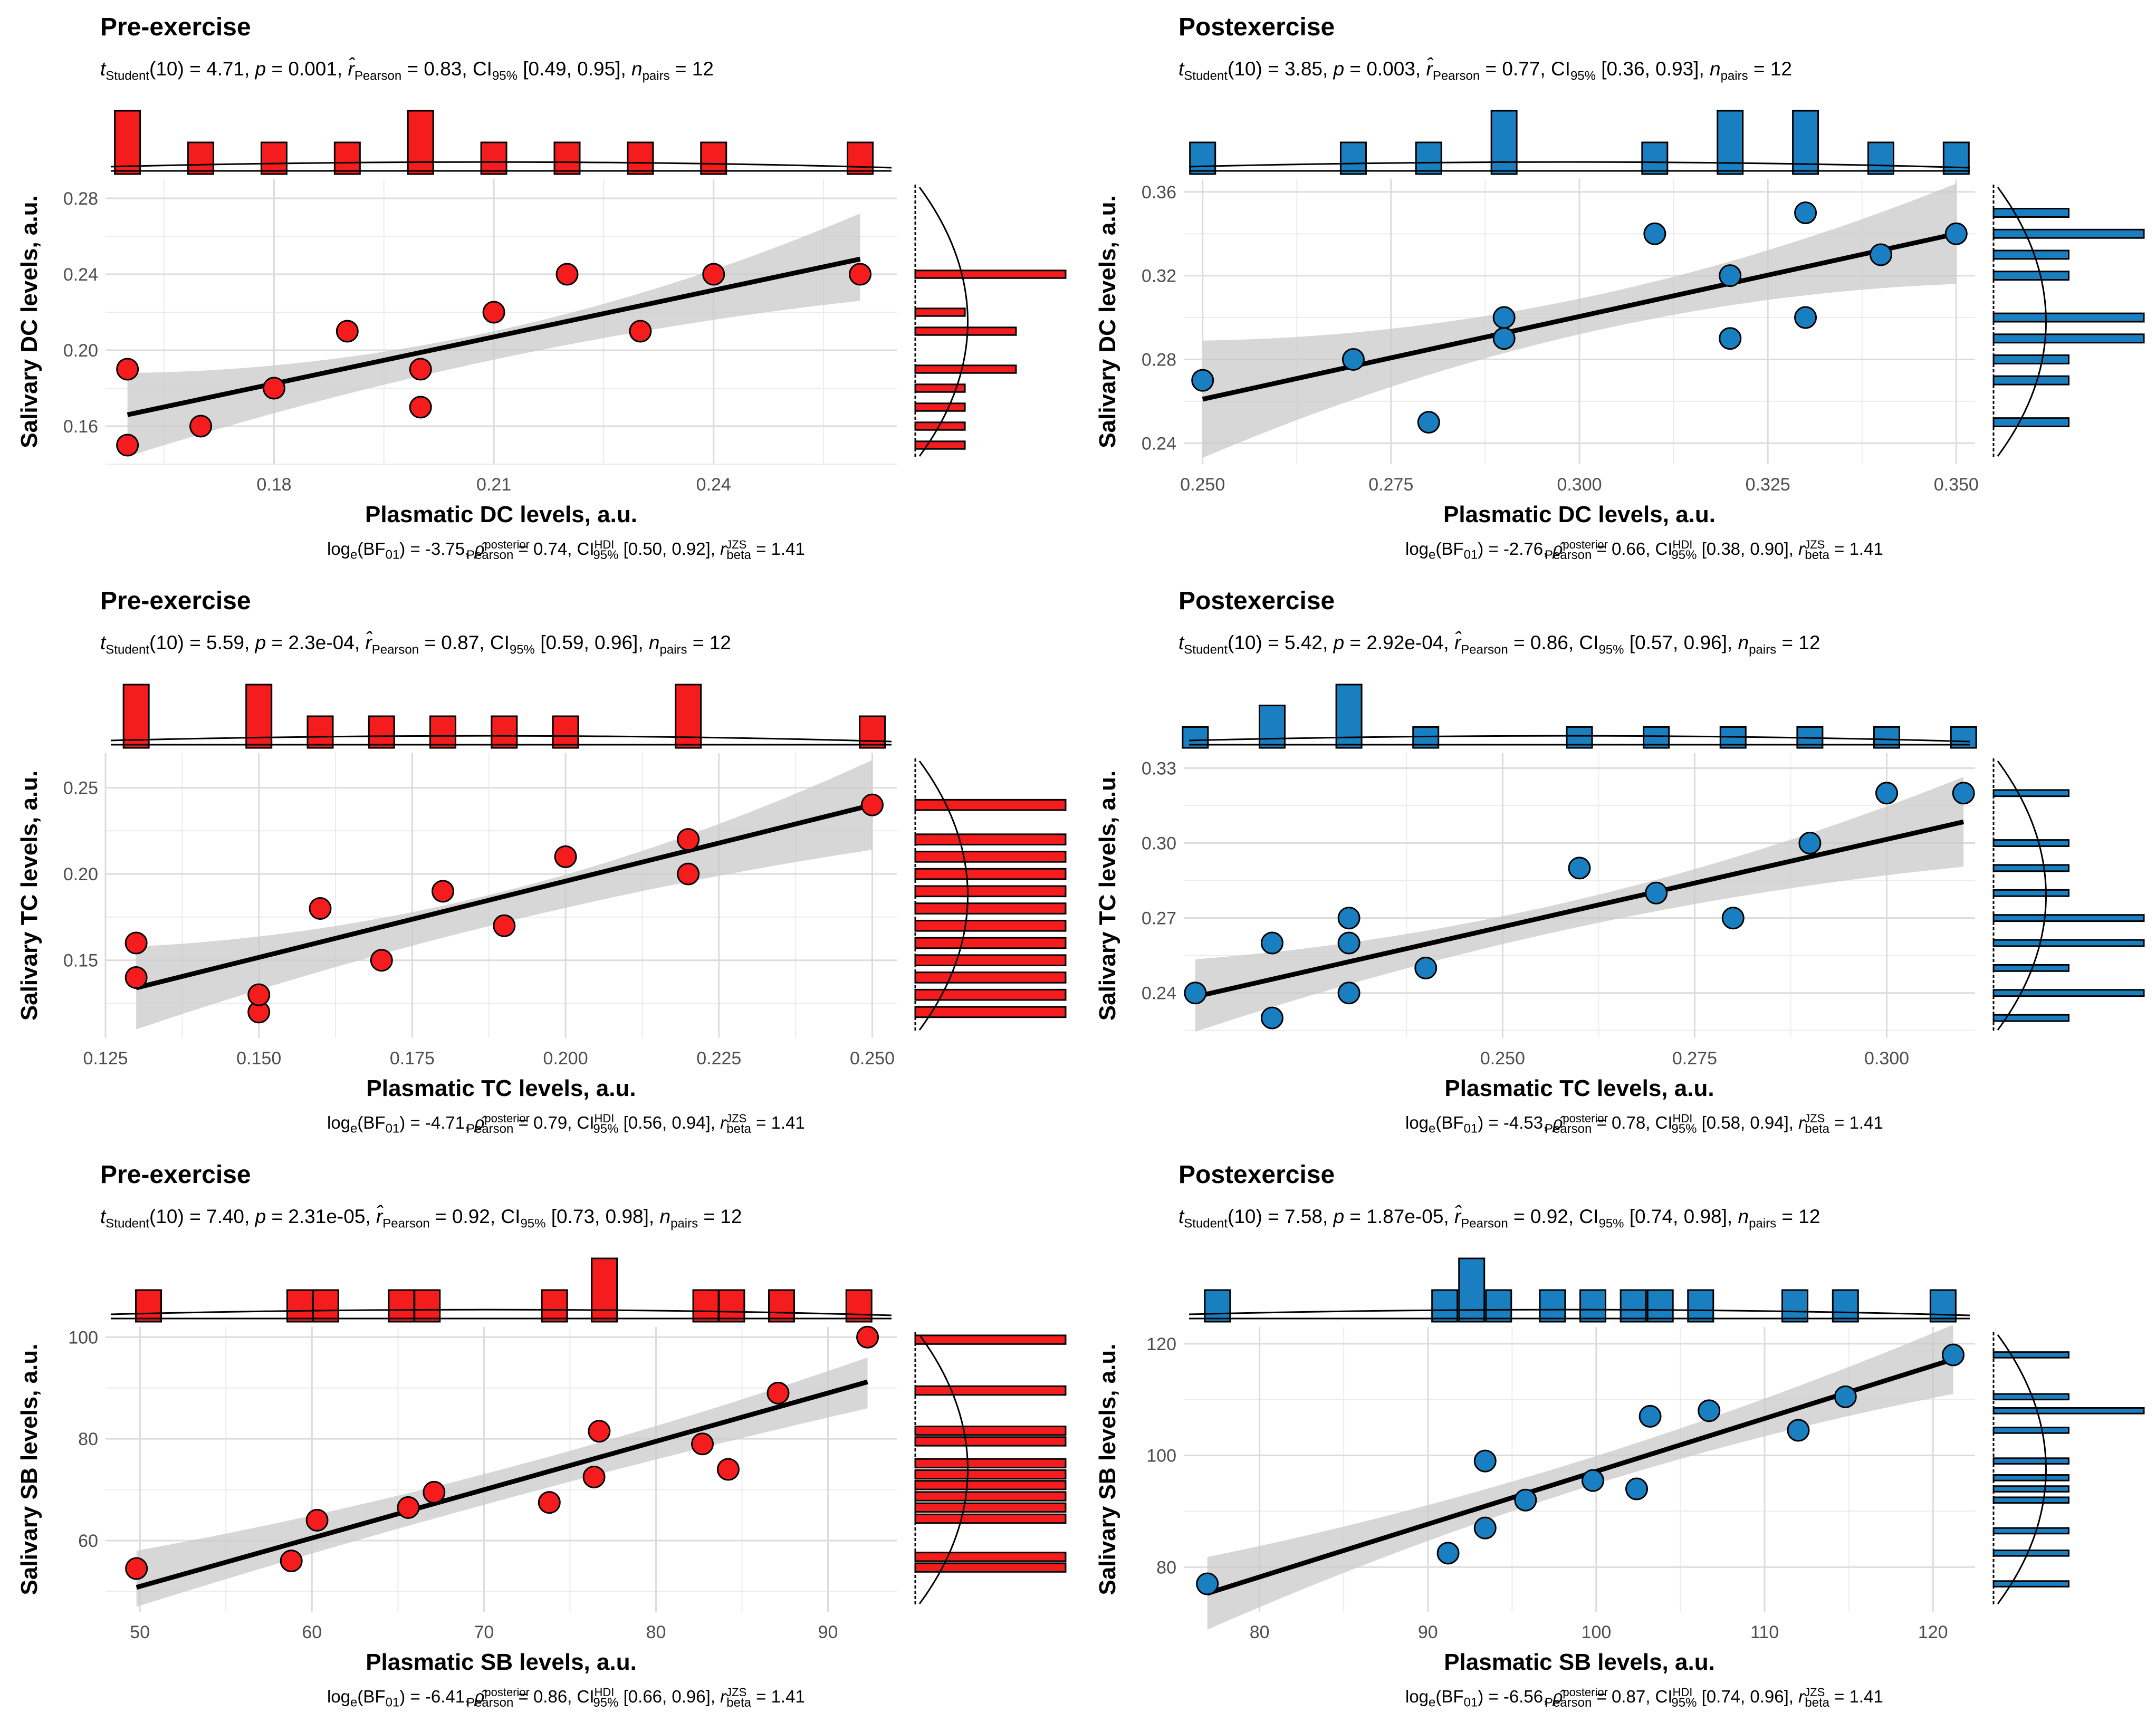 This screenshot has width=2156, height=1722. What do you see at coordinates (1159, 192) in the screenshot?
I see `y-tick-label: 0.36` at bounding box center [1159, 192].